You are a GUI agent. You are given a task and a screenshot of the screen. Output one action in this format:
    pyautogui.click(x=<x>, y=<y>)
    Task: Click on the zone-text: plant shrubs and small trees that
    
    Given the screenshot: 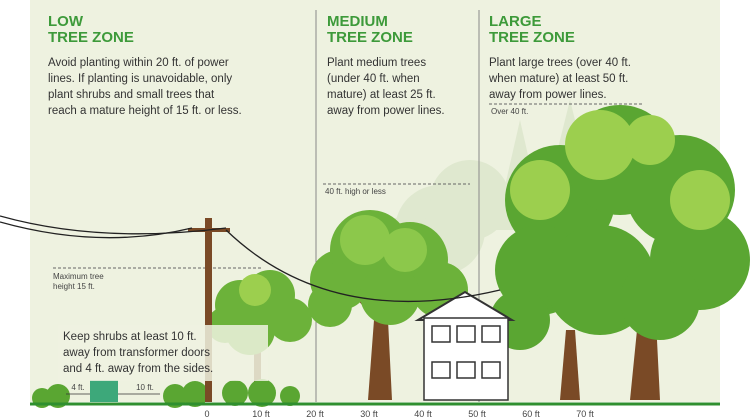 What is the action you would take?
    pyautogui.click(x=131, y=95)
    